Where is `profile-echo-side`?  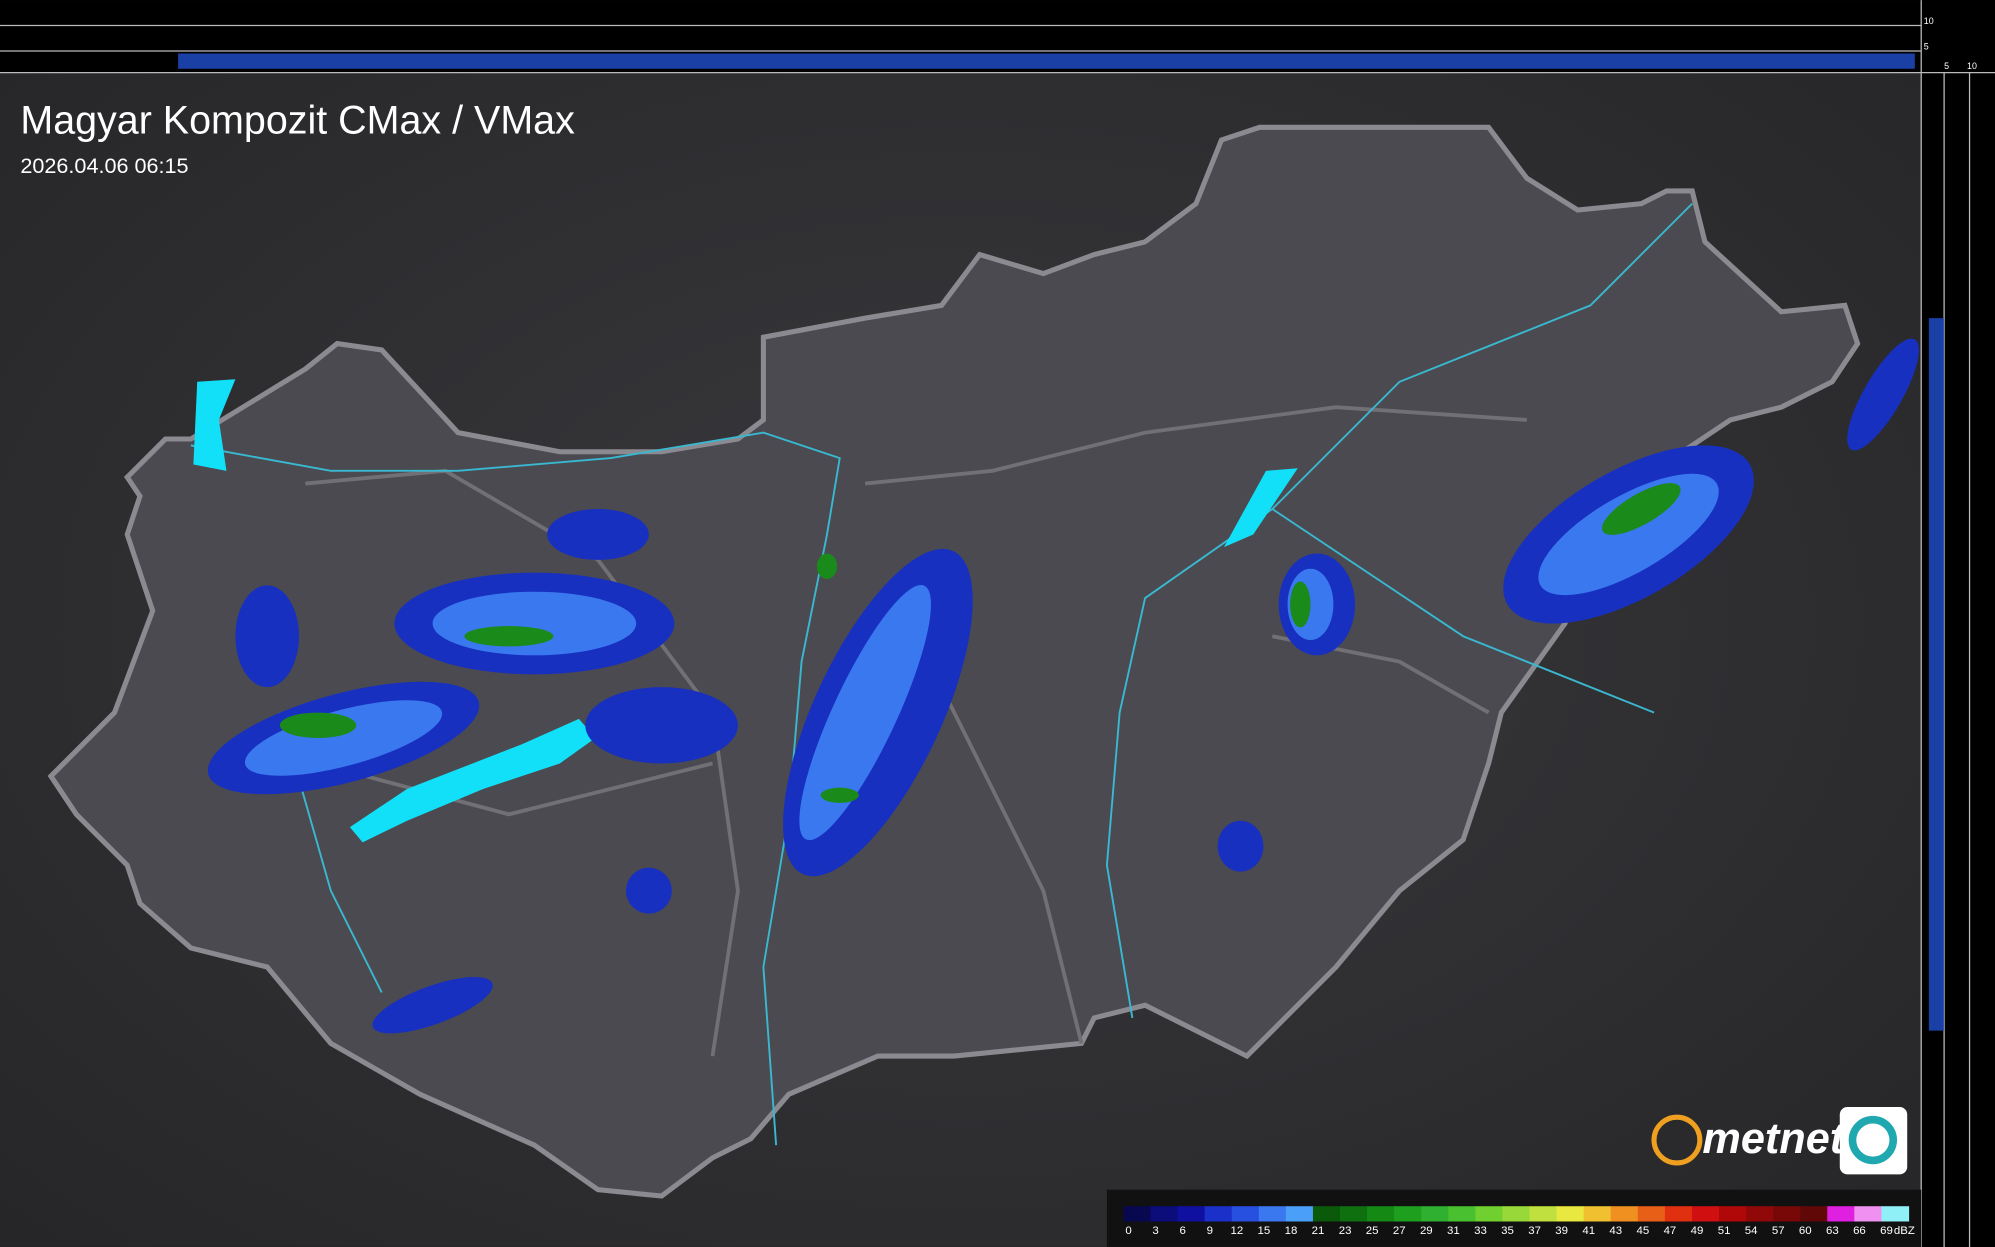
profile-echo-side is located at coordinates (1936, 674).